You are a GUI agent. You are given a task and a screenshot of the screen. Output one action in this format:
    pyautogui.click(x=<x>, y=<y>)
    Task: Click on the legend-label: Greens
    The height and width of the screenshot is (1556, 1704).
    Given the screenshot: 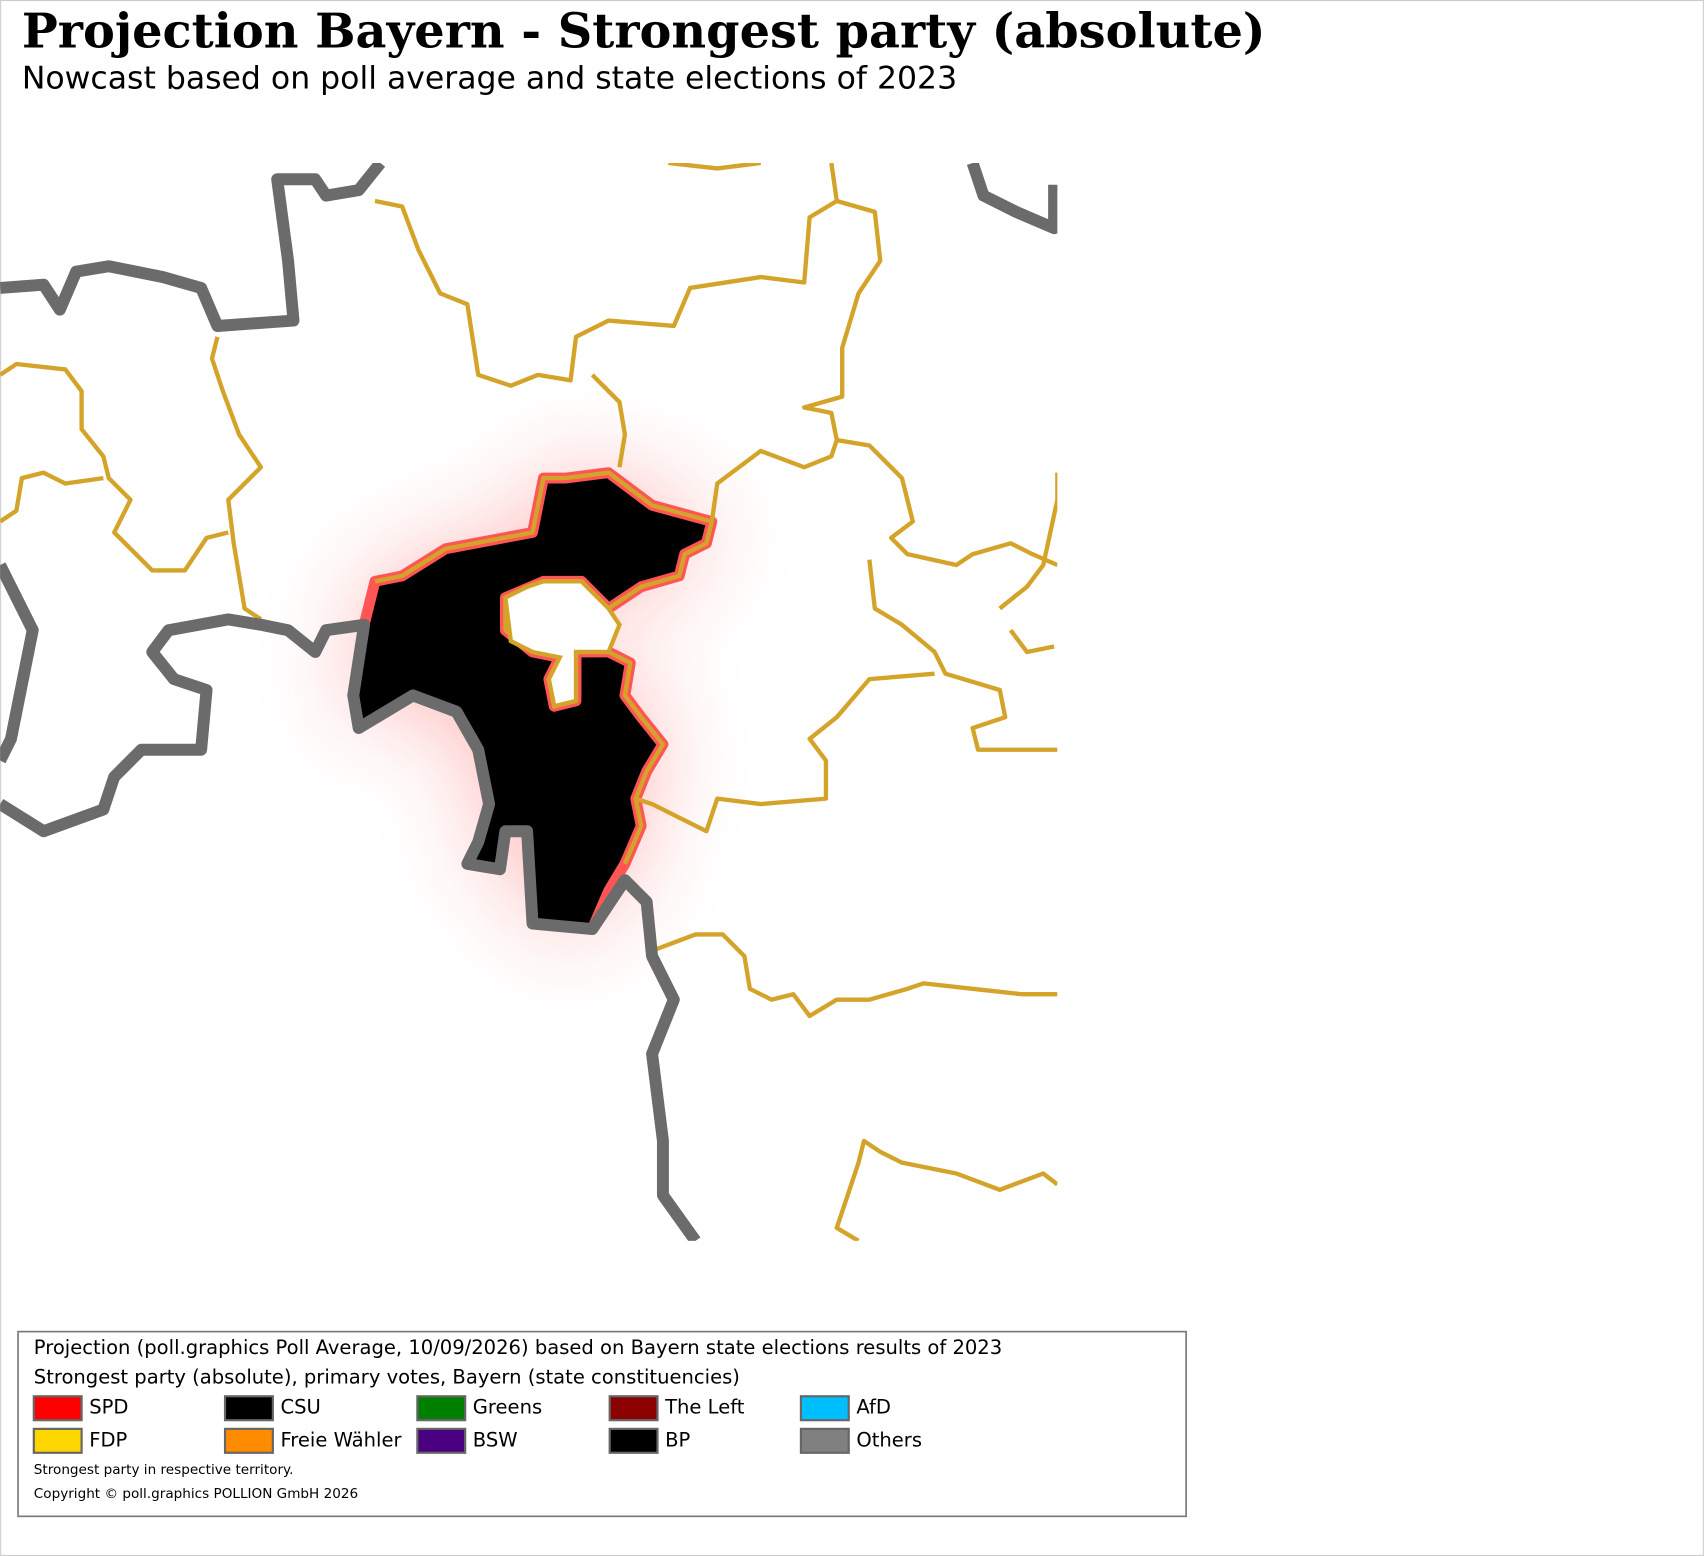 What is the action you would take?
    pyautogui.click(x=507, y=1407)
    